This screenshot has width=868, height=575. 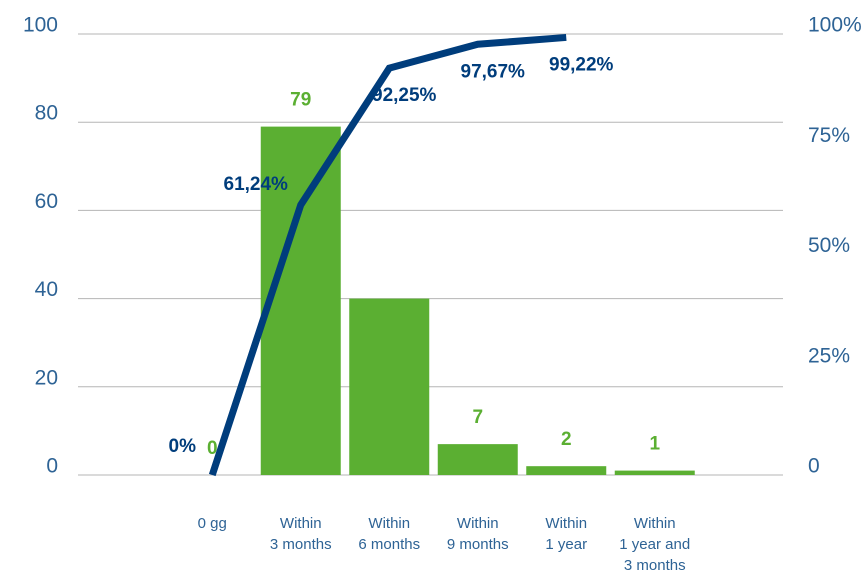 What do you see at coordinates (46, 377) in the screenshot?
I see `y-tick-label: 20` at bounding box center [46, 377].